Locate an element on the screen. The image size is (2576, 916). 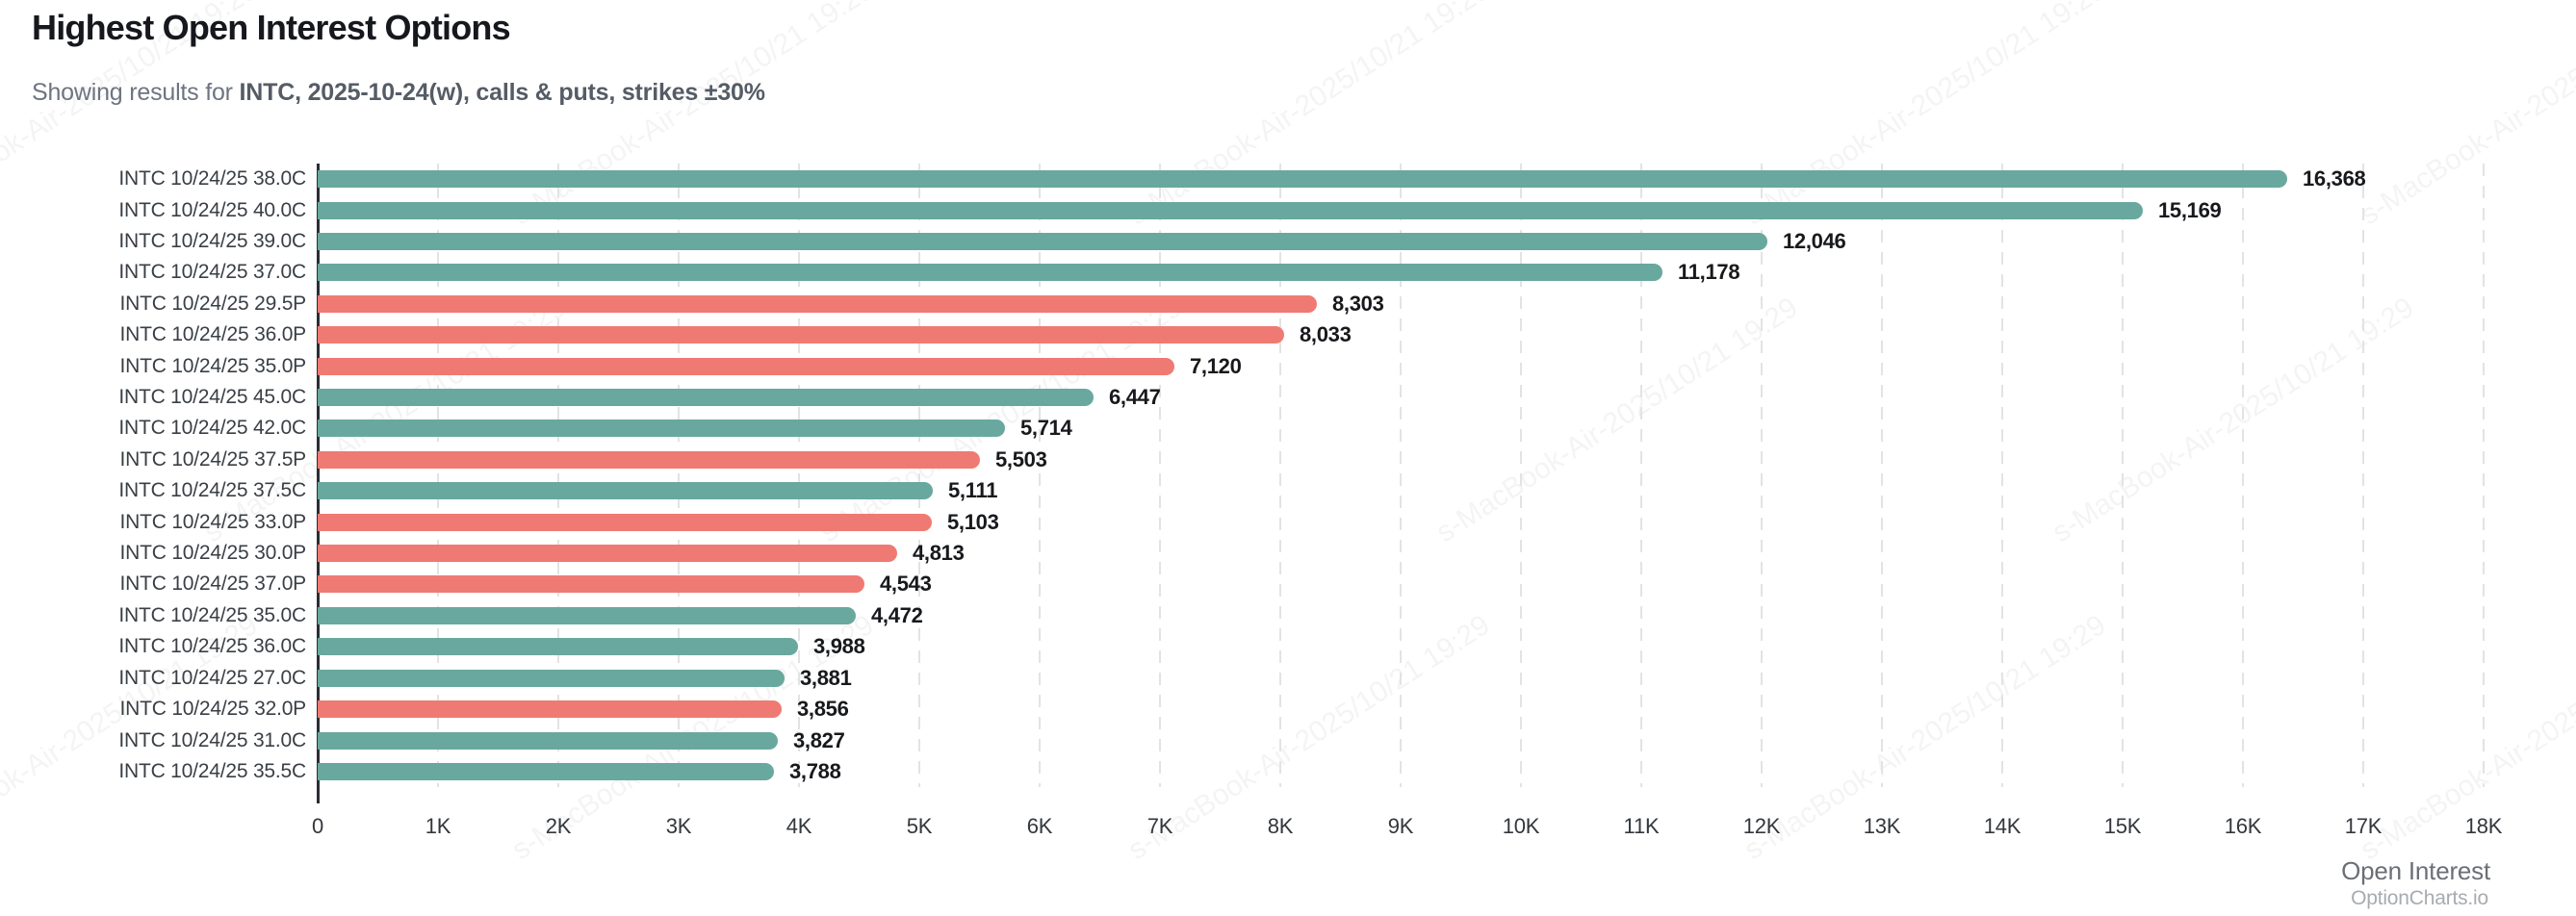
bar-row: 5,103 is located at coordinates (1401, 521).